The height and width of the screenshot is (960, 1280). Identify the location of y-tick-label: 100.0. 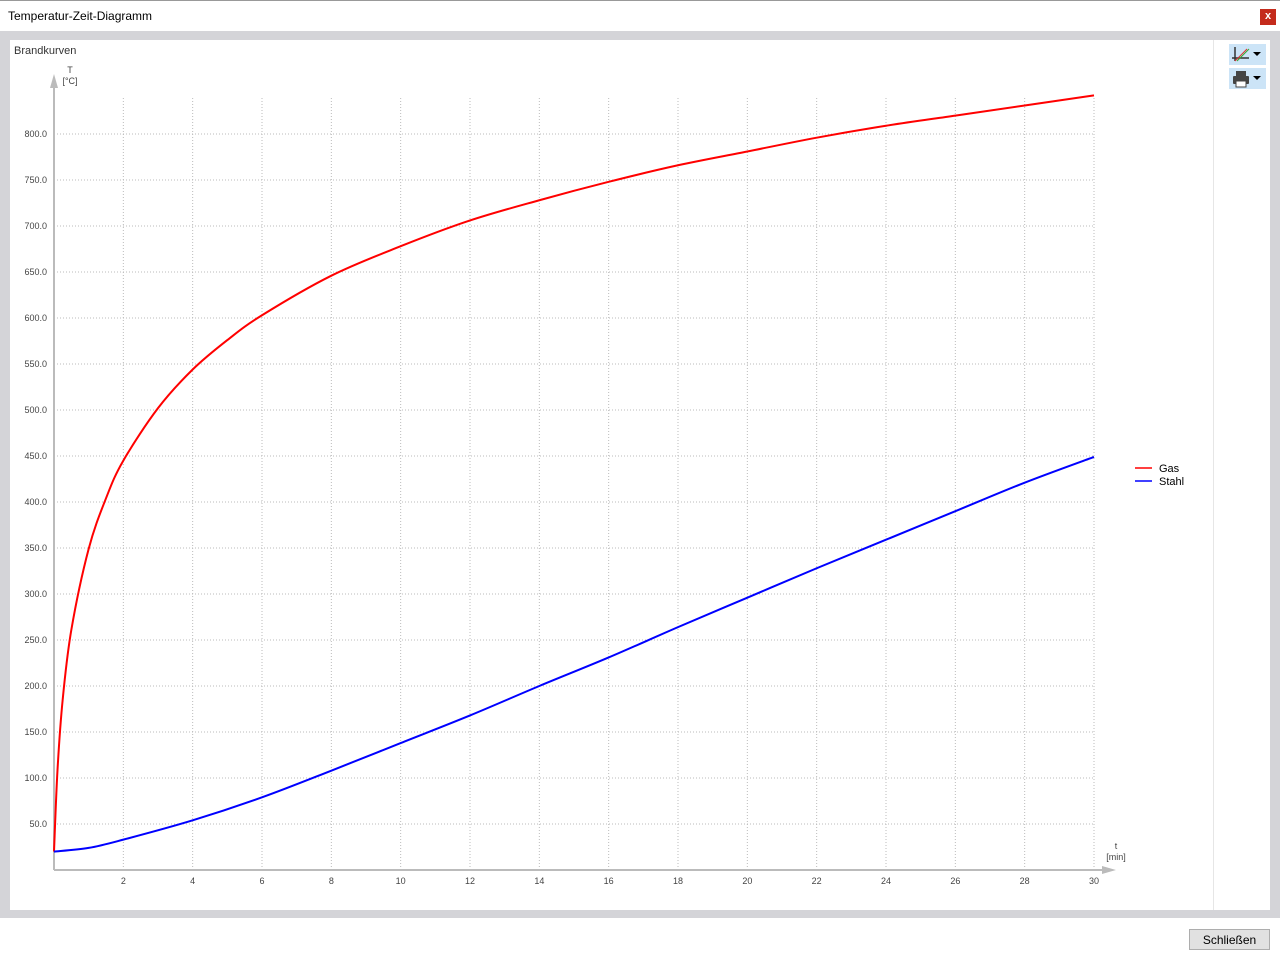
(35, 778).